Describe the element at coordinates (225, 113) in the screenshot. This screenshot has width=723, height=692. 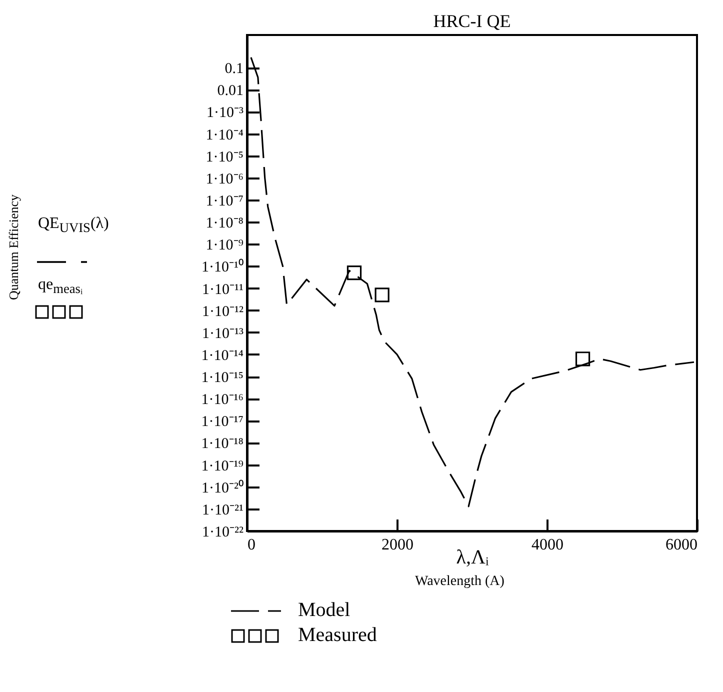
I see `y-tick-label: 1·10⁻³` at that location.